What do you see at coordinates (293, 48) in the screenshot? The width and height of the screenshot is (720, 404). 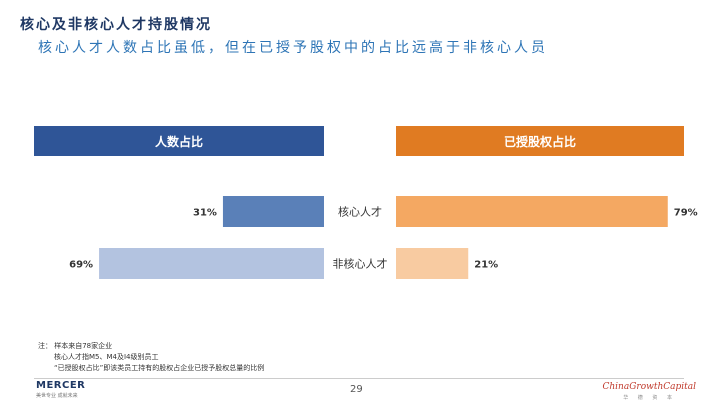 I see `page-subtitle: 核心人才人数占比虽低，但在已授予股权中的占比远高于非核心人员` at bounding box center [293, 48].